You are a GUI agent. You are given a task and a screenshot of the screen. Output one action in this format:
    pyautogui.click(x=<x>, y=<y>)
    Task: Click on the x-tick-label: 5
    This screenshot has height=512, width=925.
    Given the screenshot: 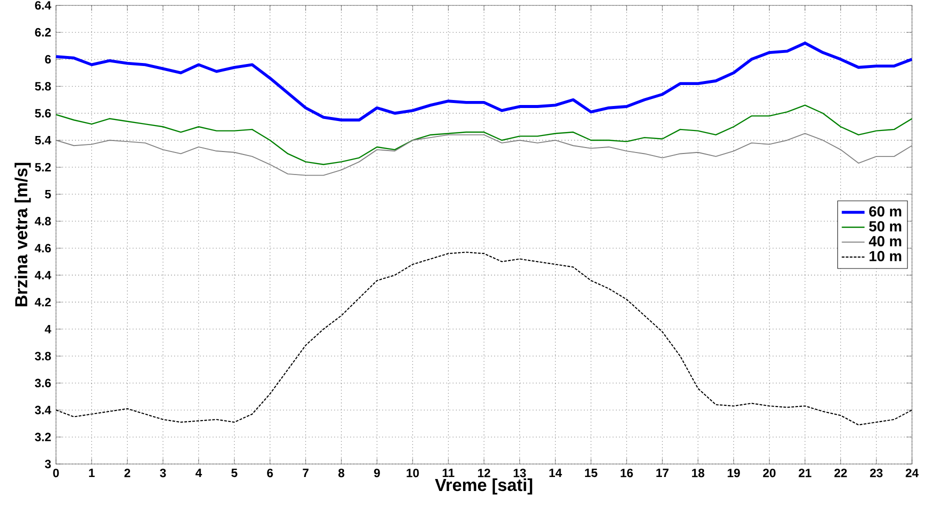 What is the action you would take?
    pyautogui.click(x=234, y=473)
    